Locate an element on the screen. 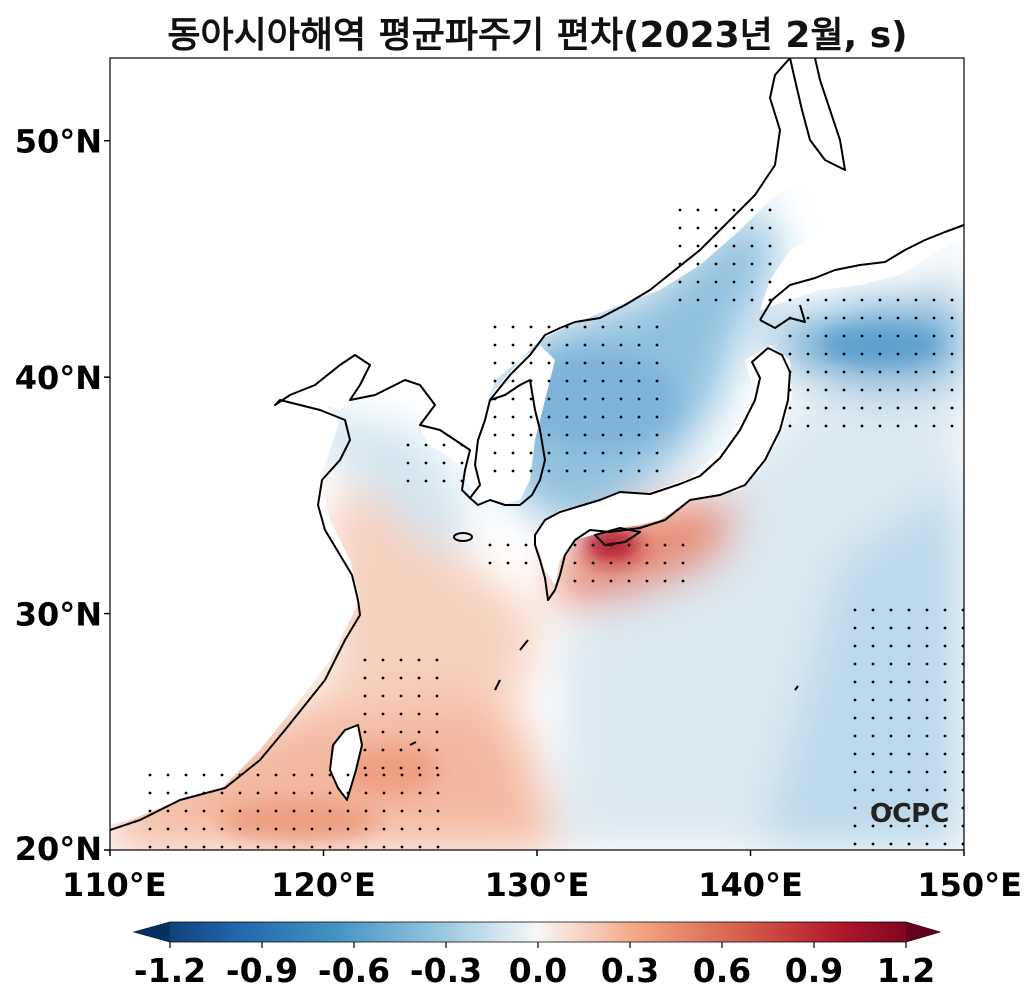  colorbar-tick-label: -0.6 is located at coordinates (354, 970).